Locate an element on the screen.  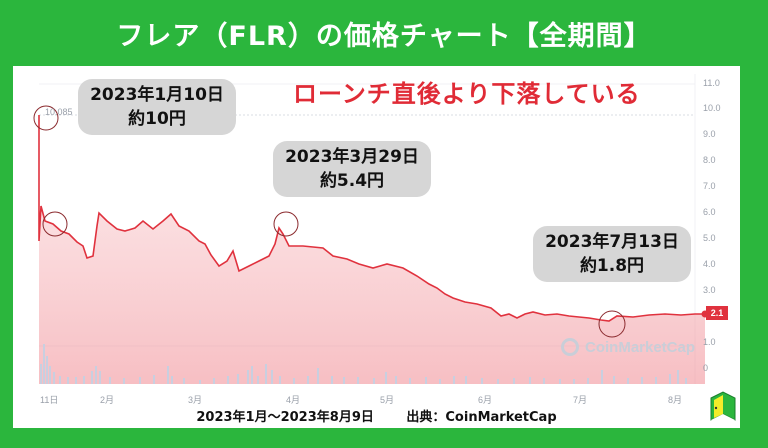
y-tick: 3.0 is located at coordinates (709, 290).